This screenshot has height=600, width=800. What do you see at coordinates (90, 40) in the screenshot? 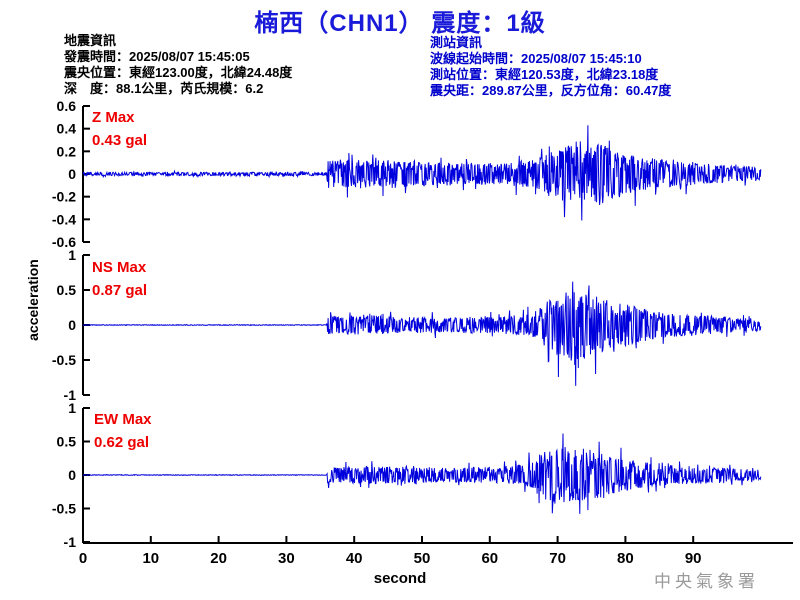
I see `earthquake-info-heading: 地震資訊` at bounding box center [90, 40].